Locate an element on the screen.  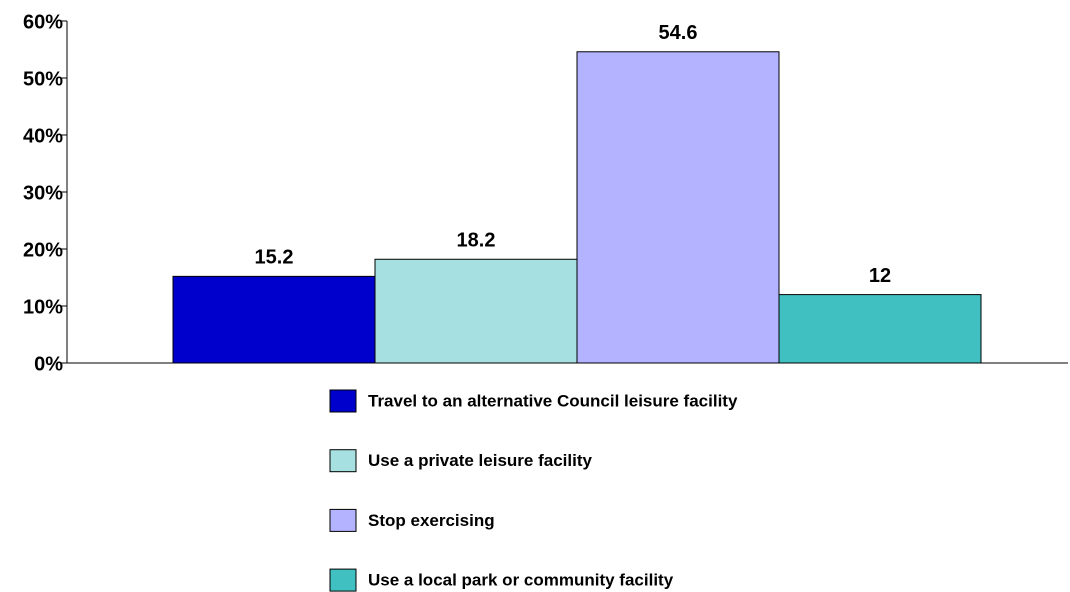
y-tick-label: 10% is located at coordinates (43, 307).